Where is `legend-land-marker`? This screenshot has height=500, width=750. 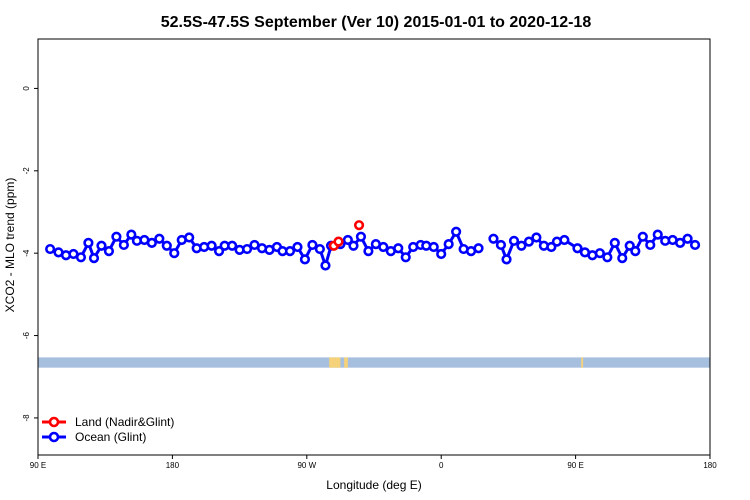 legend-land-marker is located at coordinates (54, 422).